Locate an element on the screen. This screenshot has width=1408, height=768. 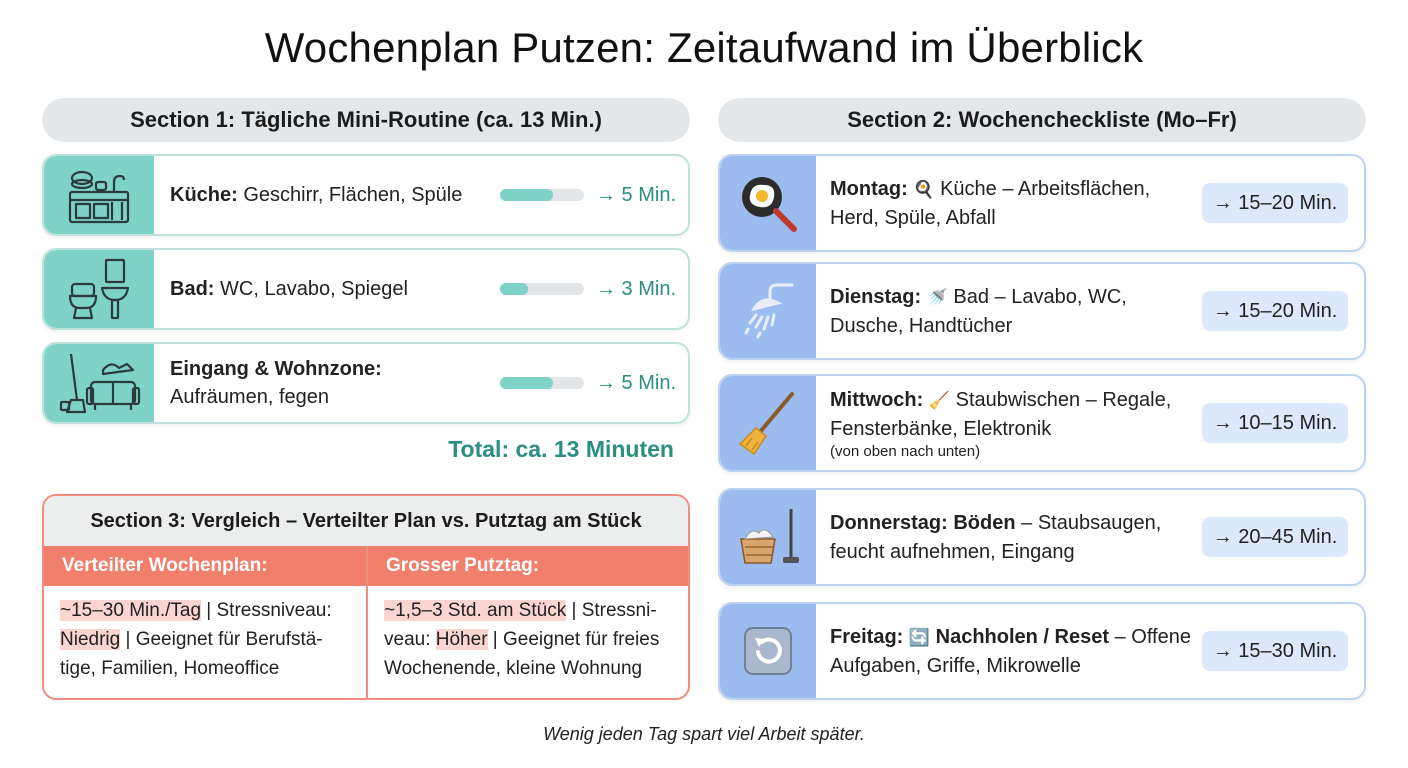
day-label: Mittwoch: is located at coordinates (877, 399).